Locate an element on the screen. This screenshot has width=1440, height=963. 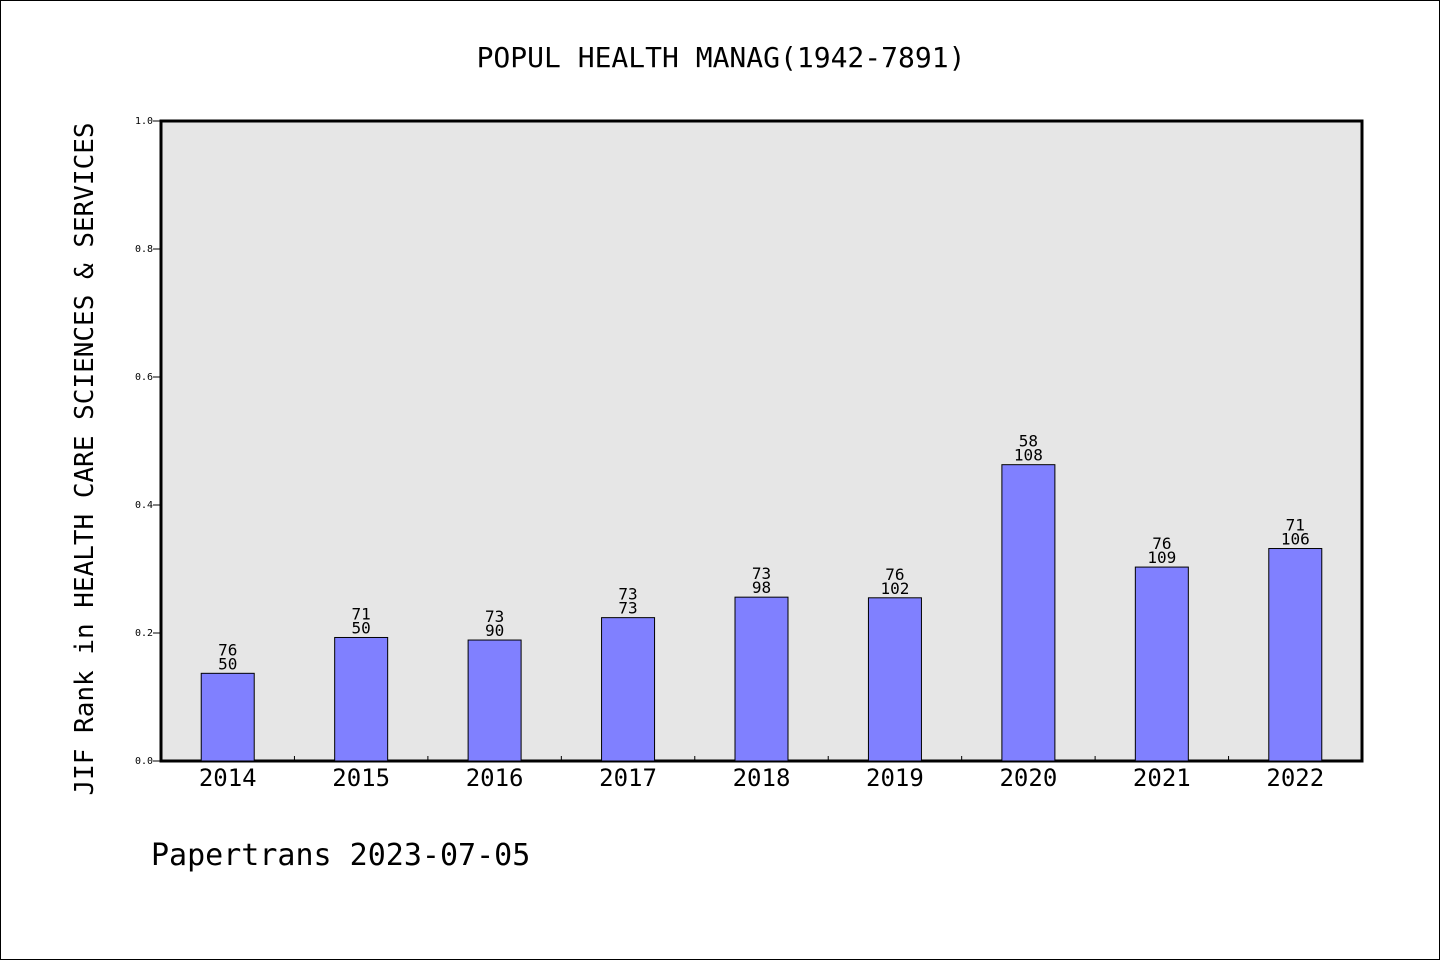
y-tick-label: 1.0 is located at coordinates (144, 121).